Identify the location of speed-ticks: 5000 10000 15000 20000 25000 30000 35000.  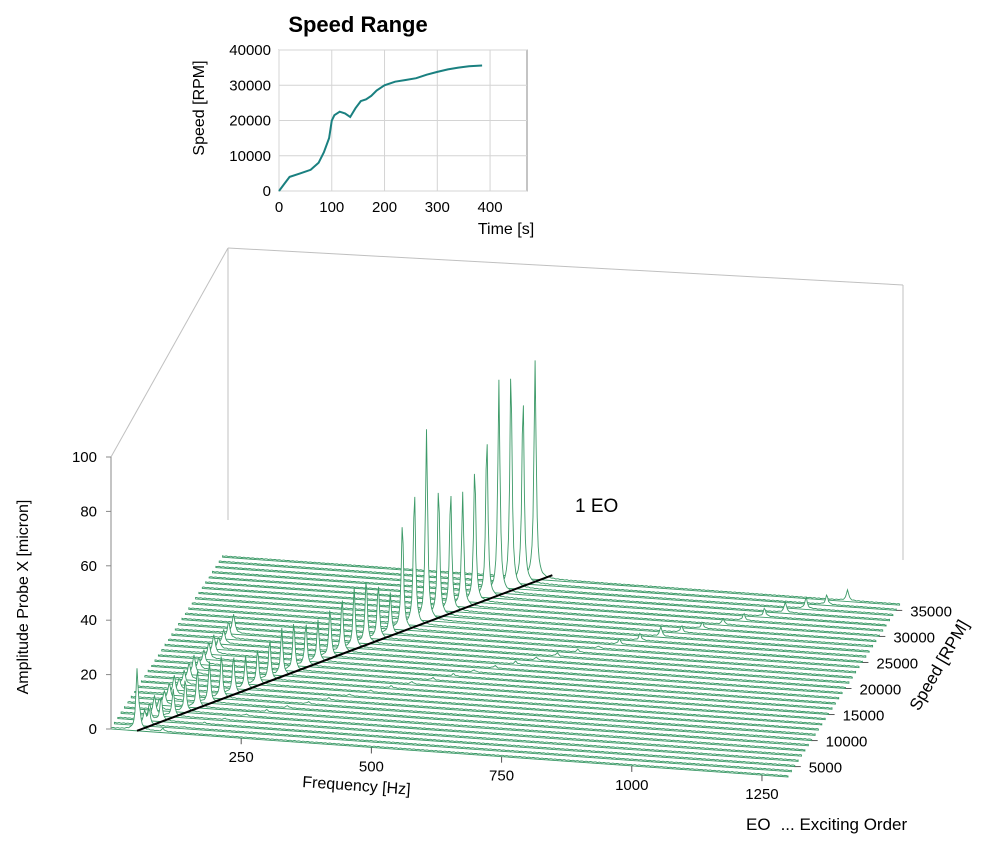
(873, 690).